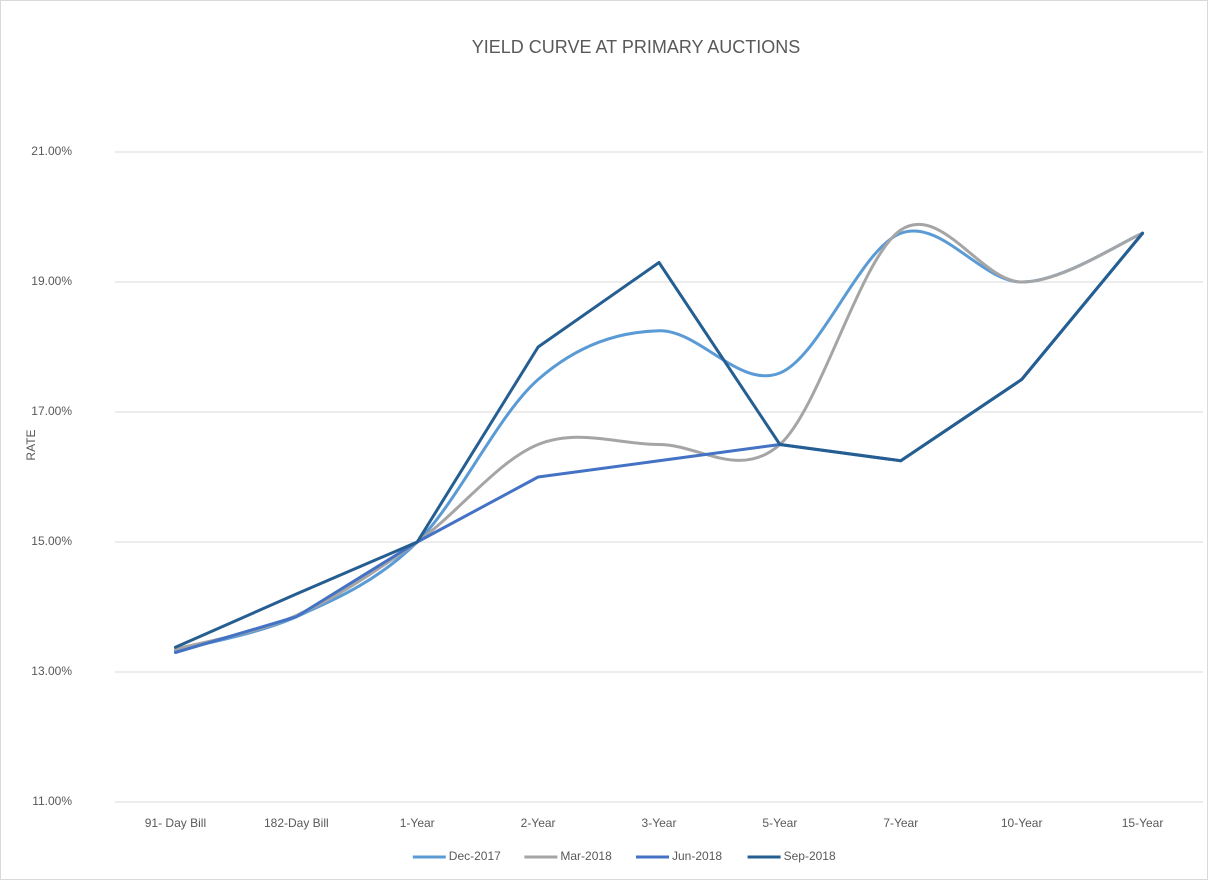 Image resolution: width=1208 pixels, height=880 pixels. Describe the element at coordinates (51, 541) in the screenshot. I see `y-tick-label: 15.00%` at that location.